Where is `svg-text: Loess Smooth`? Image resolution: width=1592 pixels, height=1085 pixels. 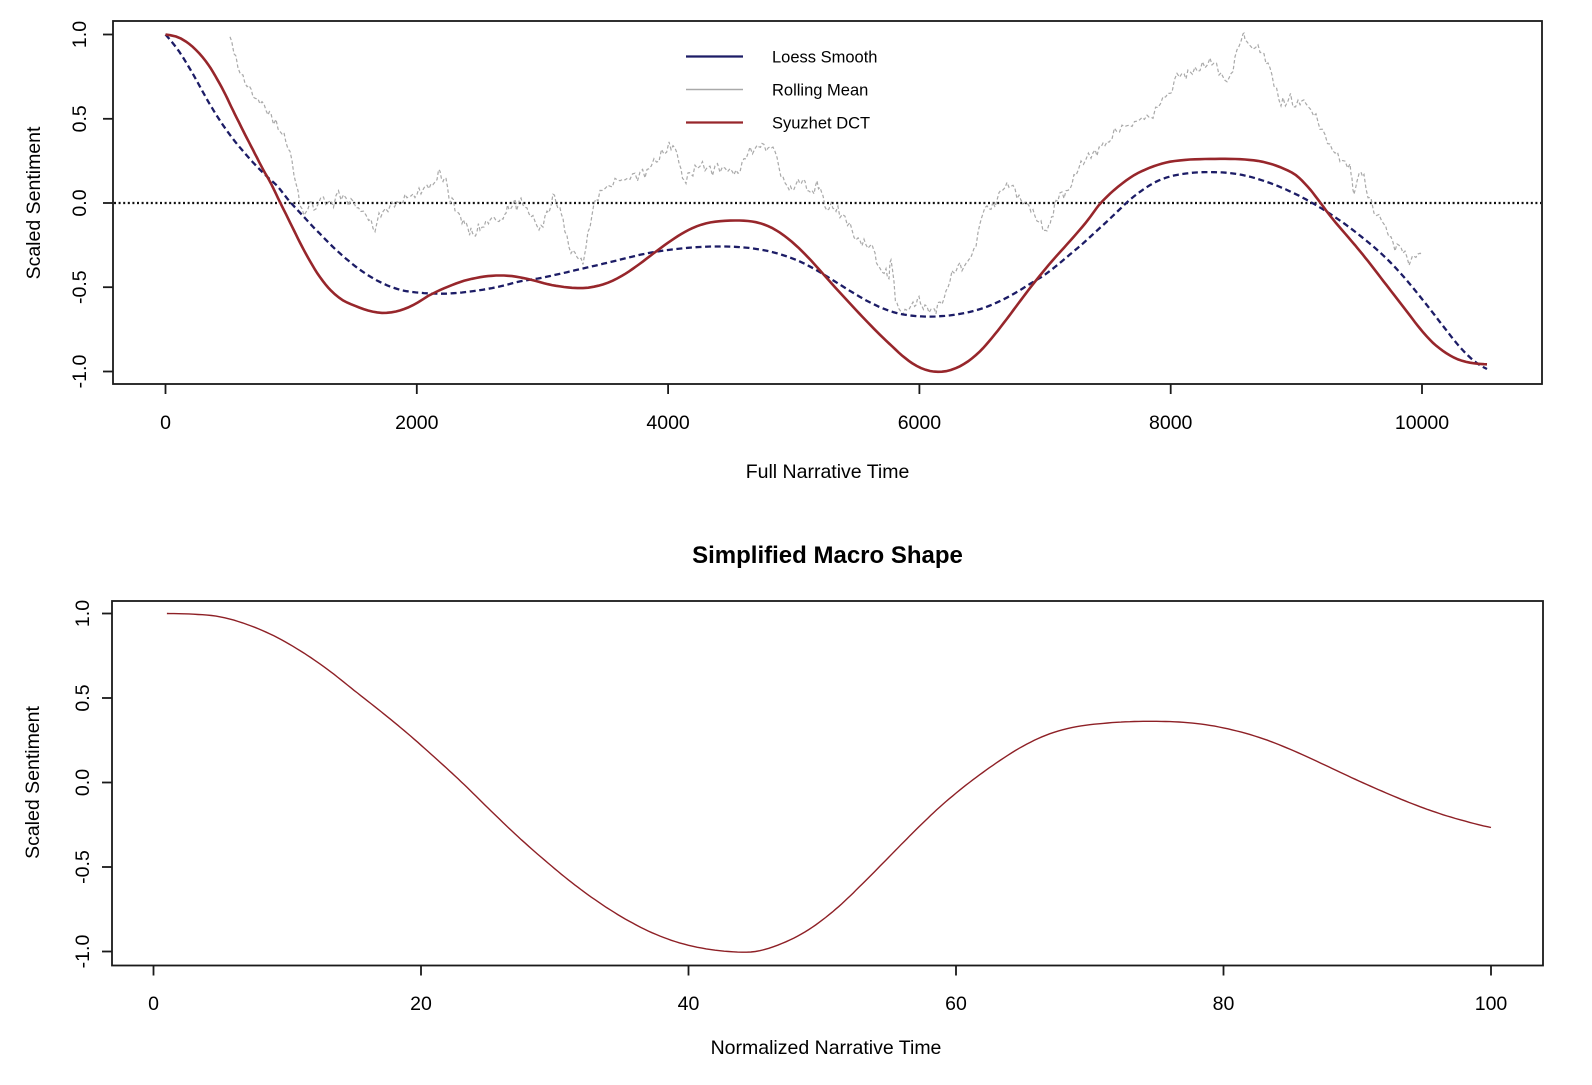 svg-text: Loess Smooth is located at coordinates (824, 58).